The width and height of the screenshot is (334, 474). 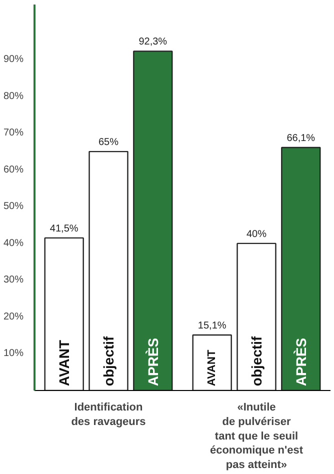 I want to click on data-label: 65%, so click(x=108, y=142).